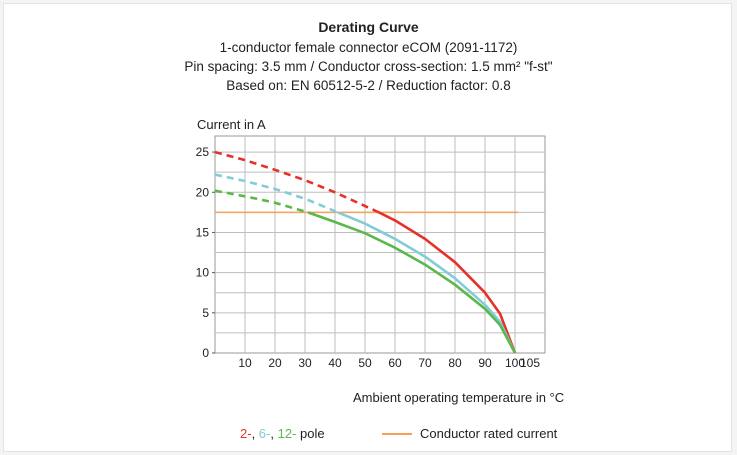 The height and width of the screenshot is (455, 737). Describe the element at coordinates (205, 313) in the screenshot. I see `y-tick-label: 5` at that location.